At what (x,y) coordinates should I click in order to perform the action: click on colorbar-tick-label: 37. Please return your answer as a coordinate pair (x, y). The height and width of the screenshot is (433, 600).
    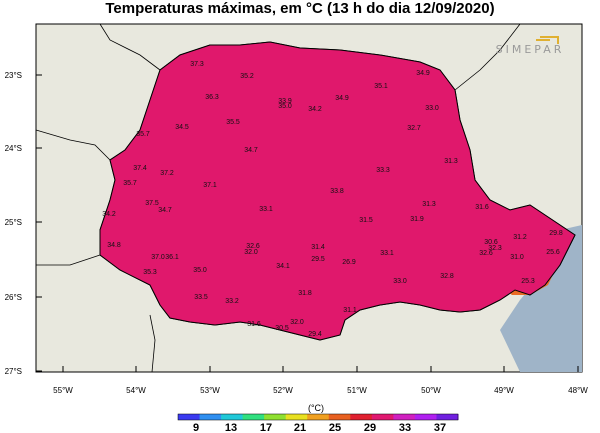
    Looking at the image, I should click on (440, 427).